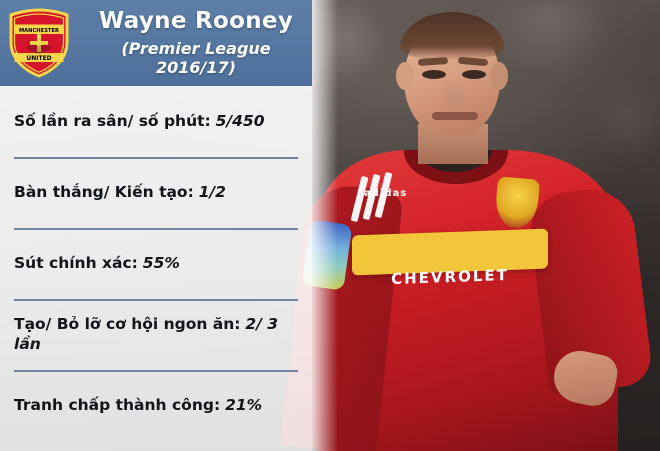 Image resolution: width=660 pixels, height=451 pixels. What do you see at coordinates (38, 58) in the screenshot?
I see `svg-text: UNITED` at bounding box center [38, 58].